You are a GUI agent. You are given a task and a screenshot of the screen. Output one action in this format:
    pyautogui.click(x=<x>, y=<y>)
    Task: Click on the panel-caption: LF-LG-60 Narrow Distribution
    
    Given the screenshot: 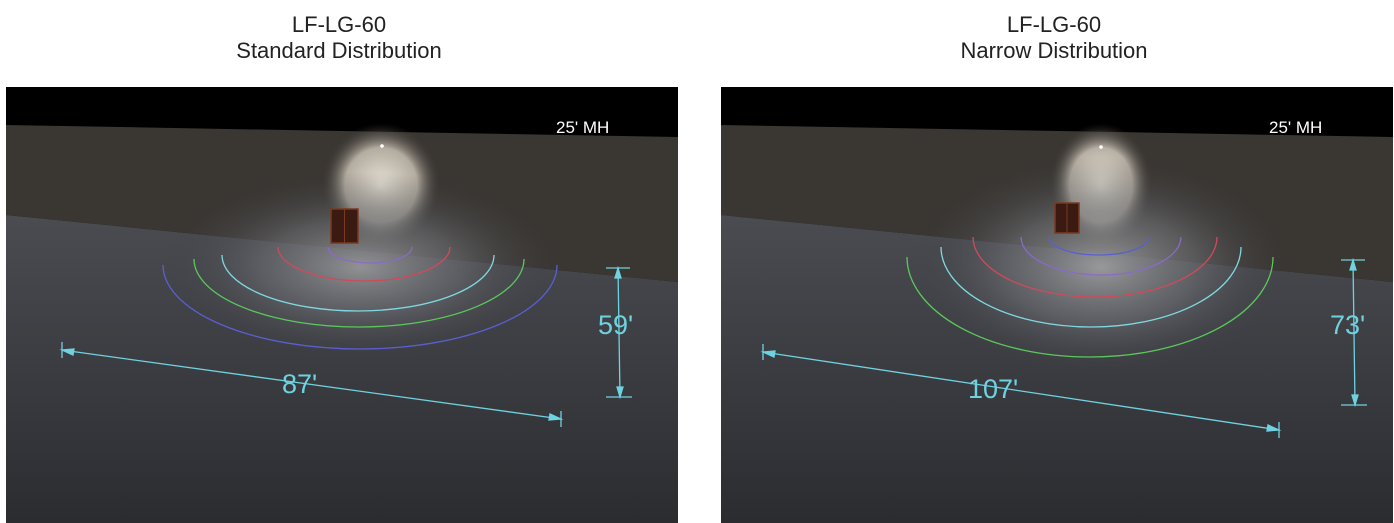 What is the action you would take?
    pyautogui.click(x=1054, y=38)
    